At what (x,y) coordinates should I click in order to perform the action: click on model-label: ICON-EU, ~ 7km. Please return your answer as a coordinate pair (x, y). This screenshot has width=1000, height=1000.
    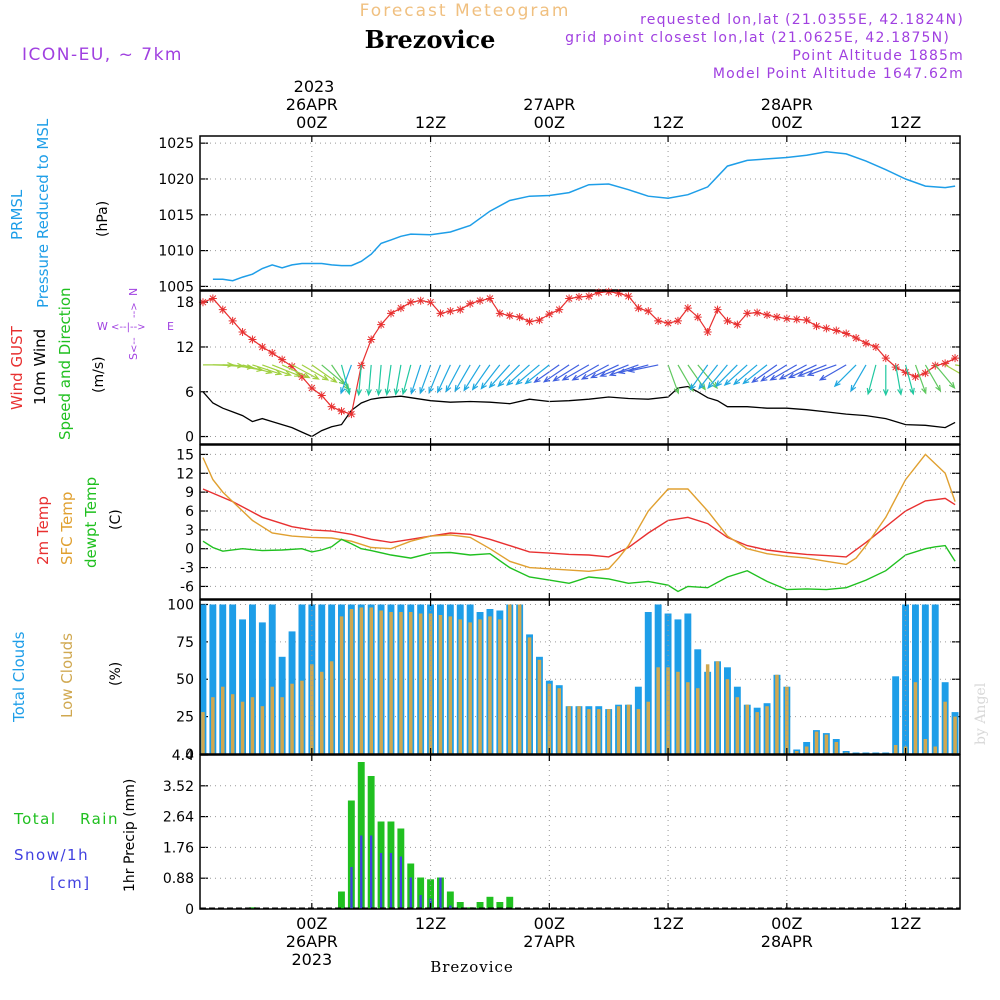
    Looking at the image, I should click on (102, 55).